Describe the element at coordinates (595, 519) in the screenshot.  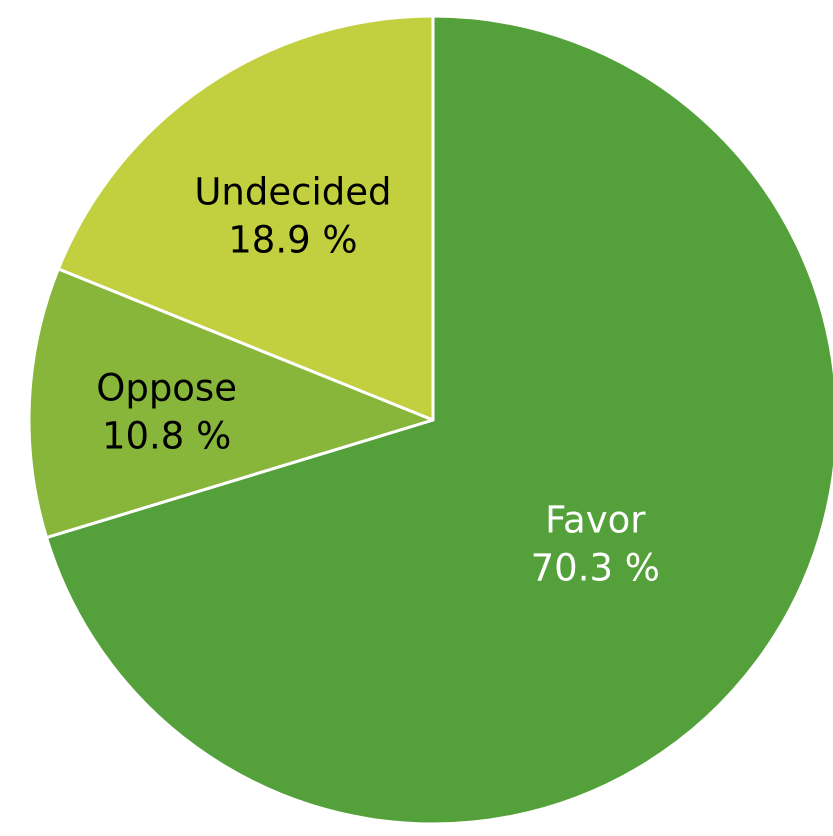
I see `slice-name-favor: Favor` at that location.